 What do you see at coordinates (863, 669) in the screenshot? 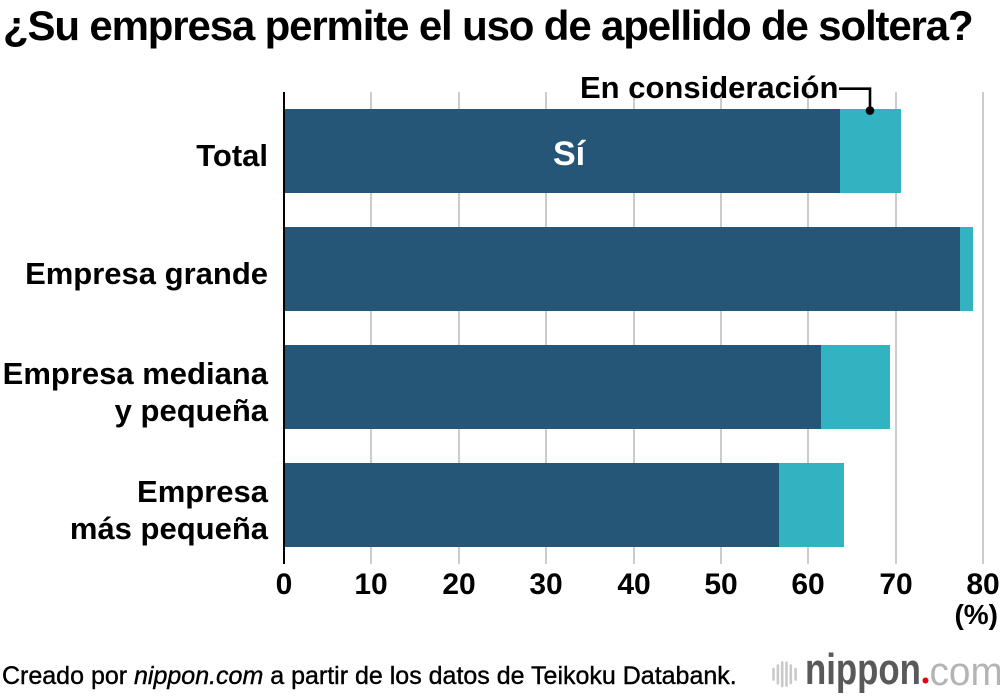
I see `svg-text: nippon` at bounding box center [863, 669].